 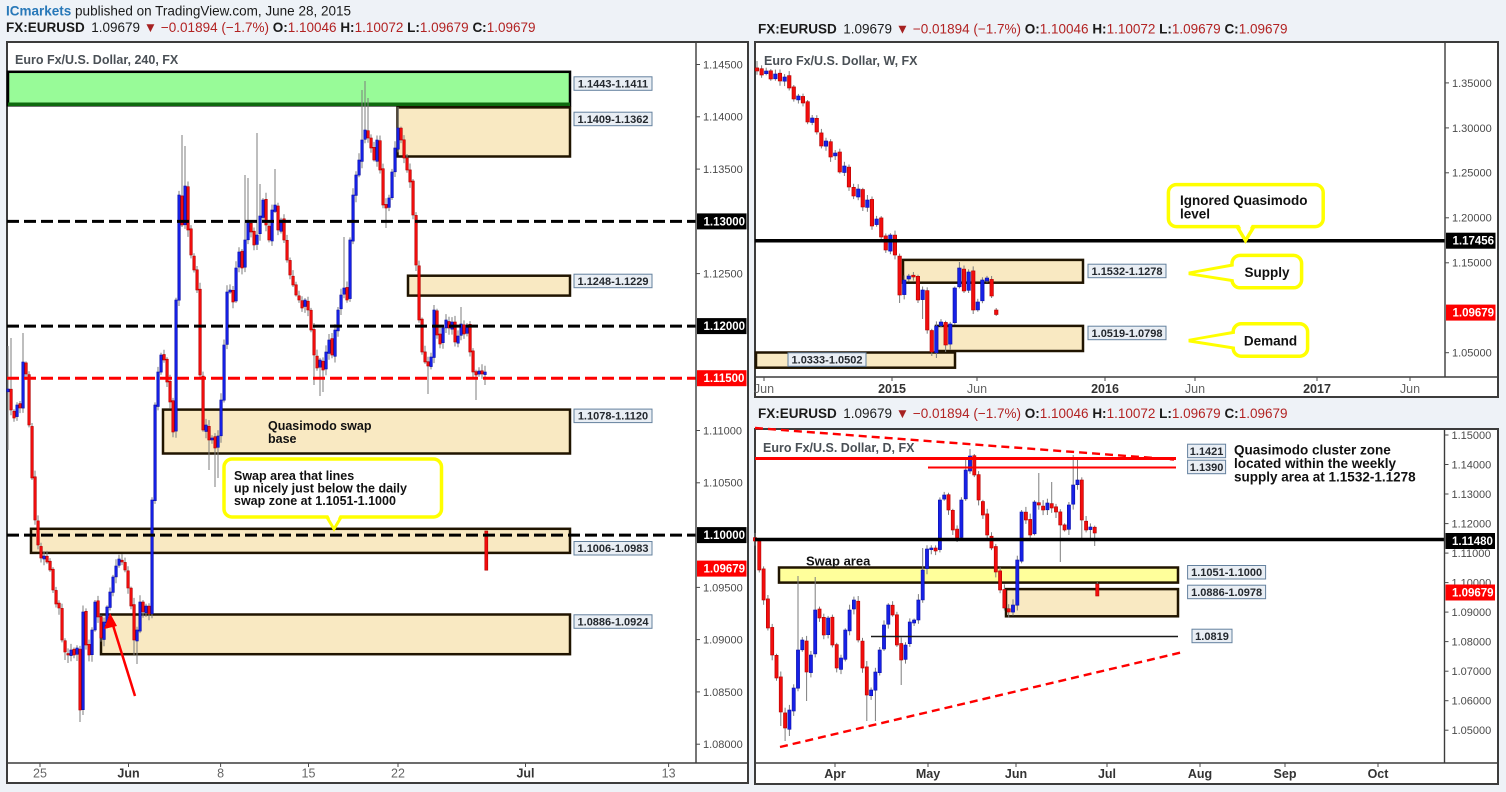 I want to click on svg-text: swap zone at 1.1051-1.1000, so click(x=315, y=501).